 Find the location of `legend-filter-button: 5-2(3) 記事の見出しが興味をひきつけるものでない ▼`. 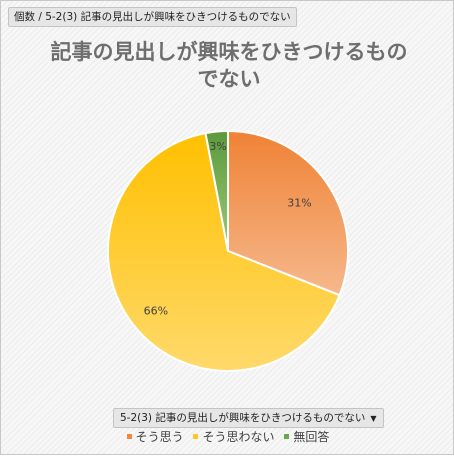

legend-filter-button: 5-2(3) 記事の見出しが興味をひきつけるものでない ▼ is located at coordinates (248, 418).